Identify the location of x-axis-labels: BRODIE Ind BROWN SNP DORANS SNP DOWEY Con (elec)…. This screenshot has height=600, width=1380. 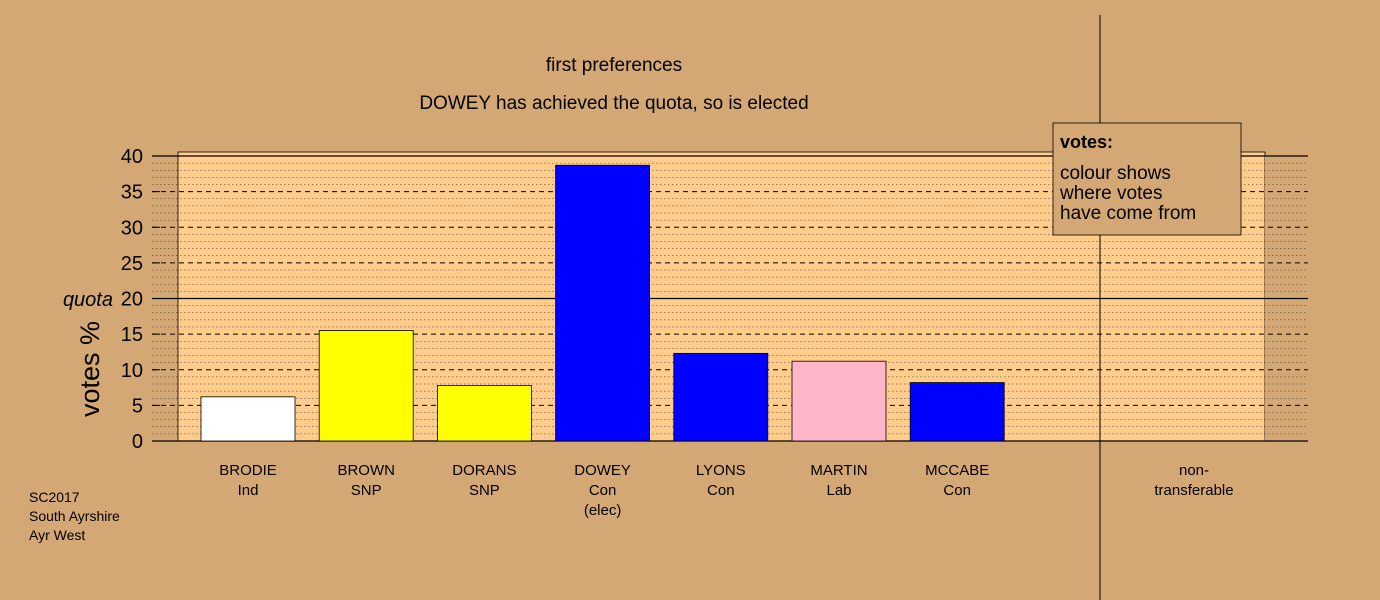
(604, 490).